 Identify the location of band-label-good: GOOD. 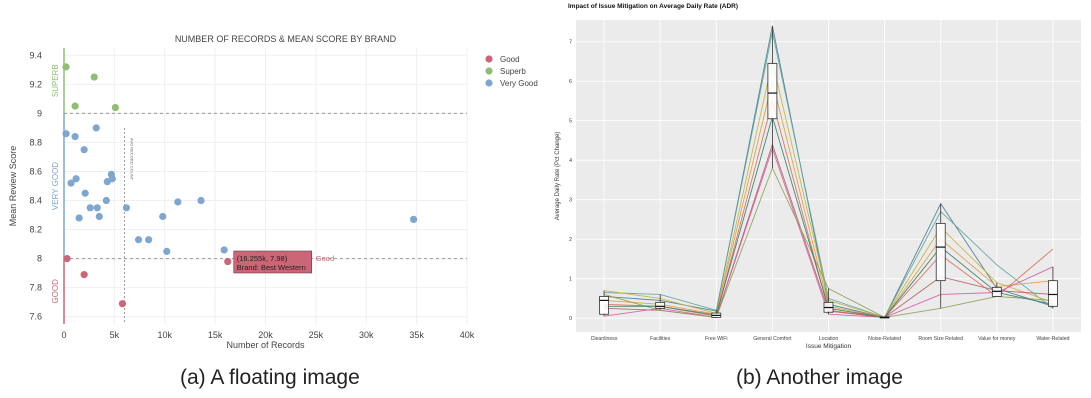
(55, 291).